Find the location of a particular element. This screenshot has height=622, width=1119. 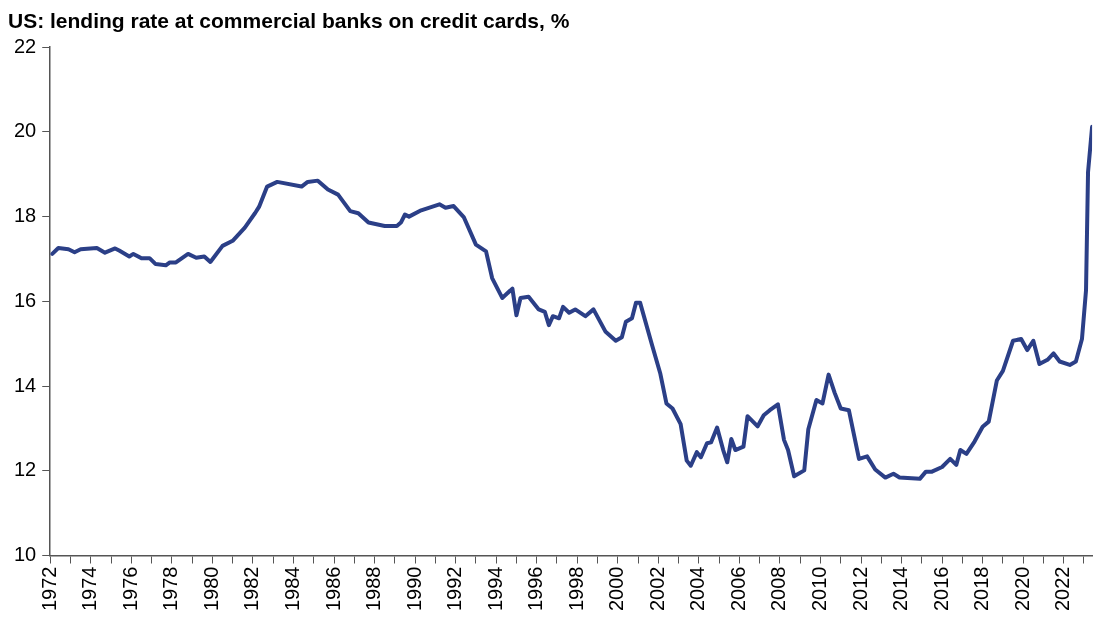

y-tick-label: 12 is located at coordinates (25, 469).